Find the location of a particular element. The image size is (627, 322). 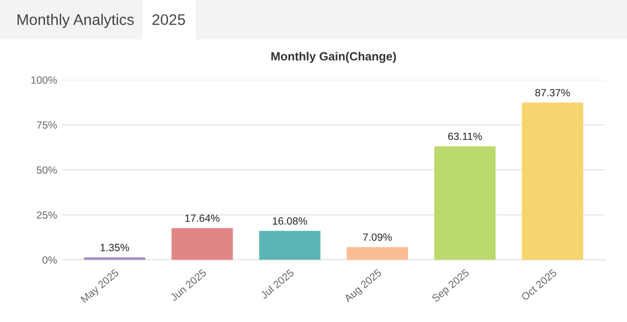

data-label: 1.35% is located at coordinates (115, 248).